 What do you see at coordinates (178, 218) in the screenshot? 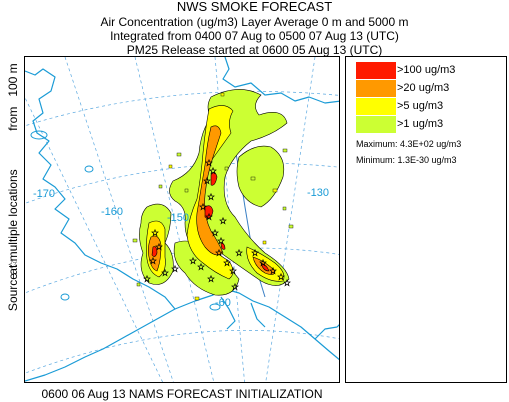
I see `longitude-label-150: -150` at bounding box center [178, 218].